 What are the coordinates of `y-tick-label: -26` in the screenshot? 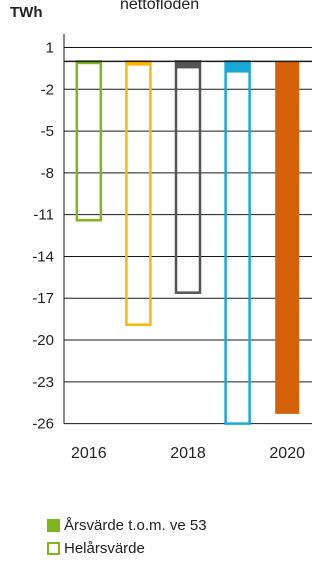 It's located at (43, 424).